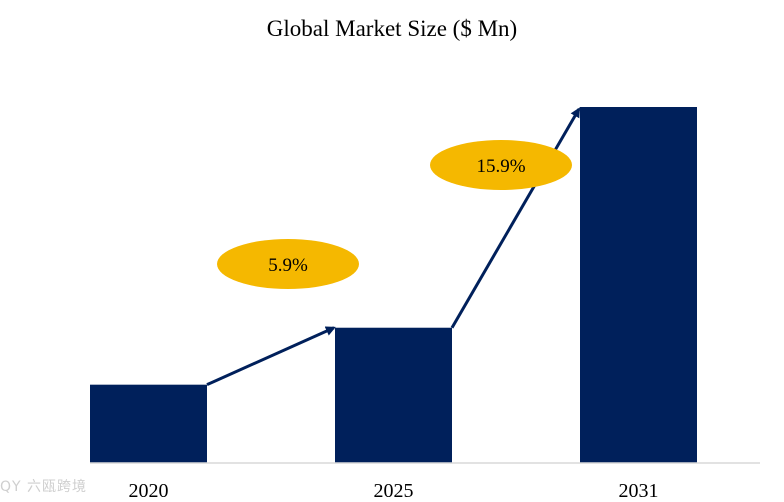  I want to click on growth-rate-label-2025-2031: 15.9%, so click(500, 166).